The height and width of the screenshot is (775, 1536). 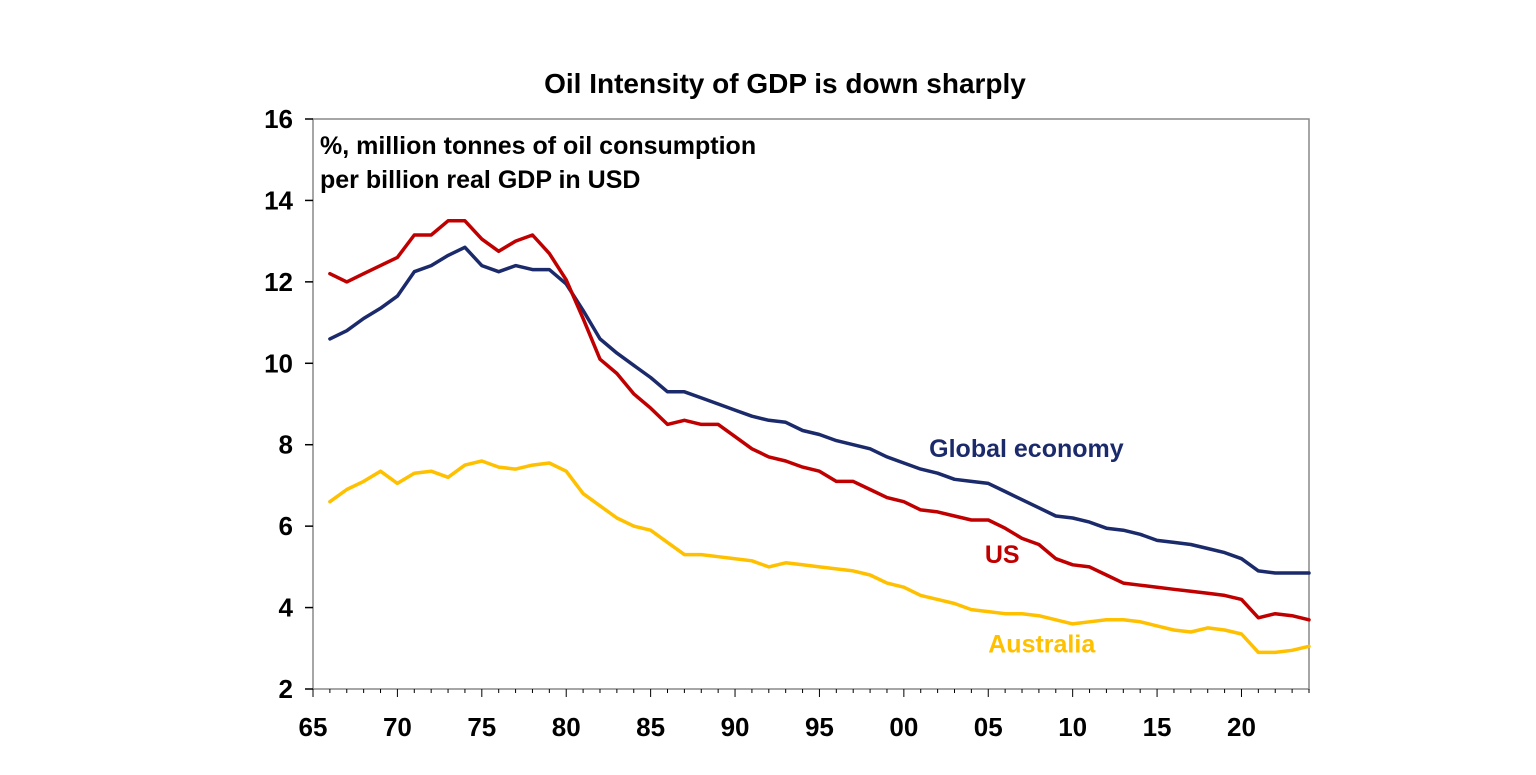 I want to click on series-label-global-economy: Global economy, so click(x=1026, y=449).